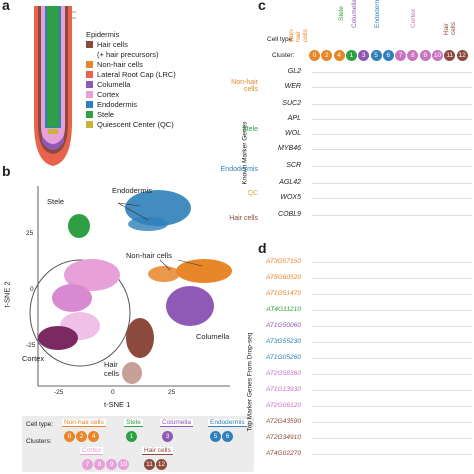 This screenshot has width=474, height=474. I want to click on legend-item: Quiescent Center (QC), so click(131, 124).